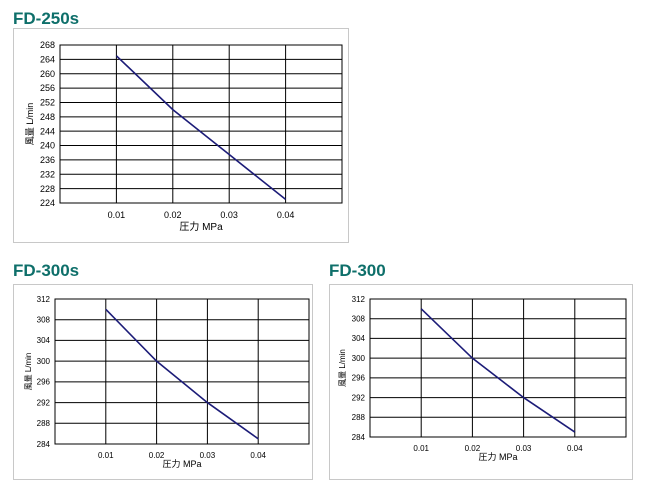 This screenshot has height=500, width=650. I want to click on y-tick-label: 248, so click(47, 117).